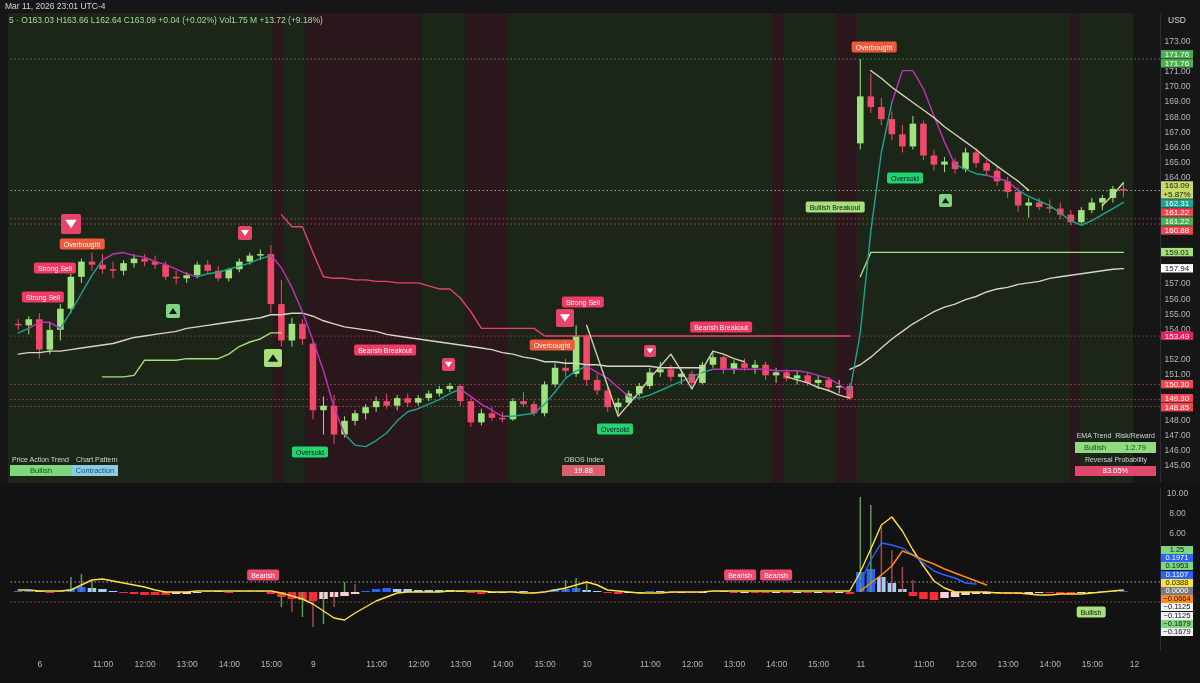 This screenshot has width=1200, height=683. What do you see at coordinates (1177, 71) in the screenshot?
I see `y-tick-label: 171.00` at bounding box center [1177, 71].